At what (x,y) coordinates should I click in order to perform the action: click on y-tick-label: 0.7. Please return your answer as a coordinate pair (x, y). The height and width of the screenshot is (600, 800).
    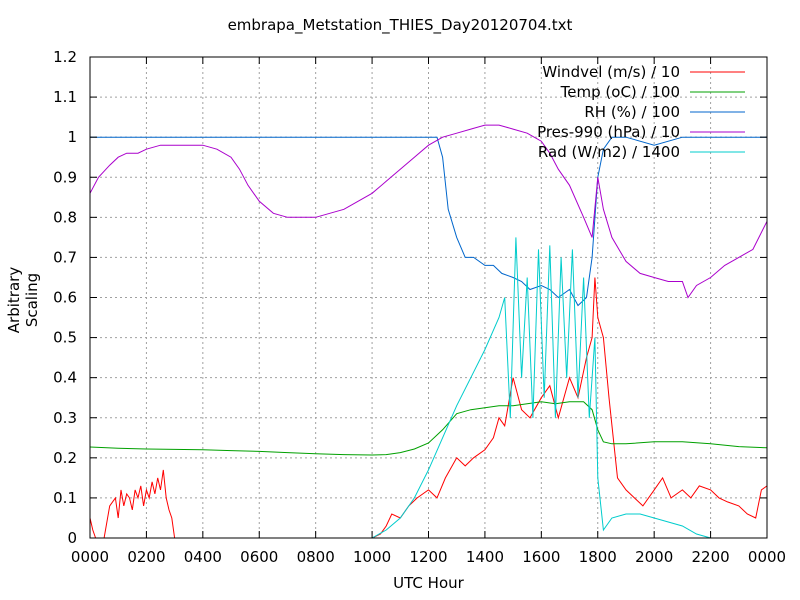
    Looking at the image, I should click on (65, 257).